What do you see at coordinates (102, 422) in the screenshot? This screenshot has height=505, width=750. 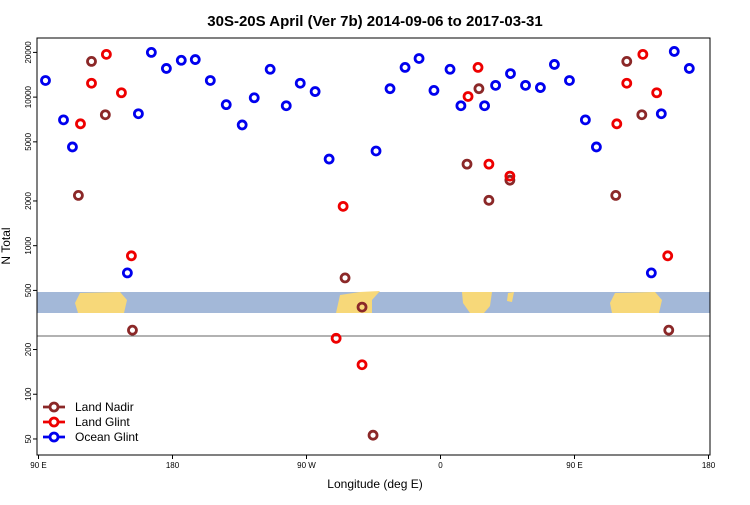 I see `legend-label: Land Glint` at bounding box center [102, 422].